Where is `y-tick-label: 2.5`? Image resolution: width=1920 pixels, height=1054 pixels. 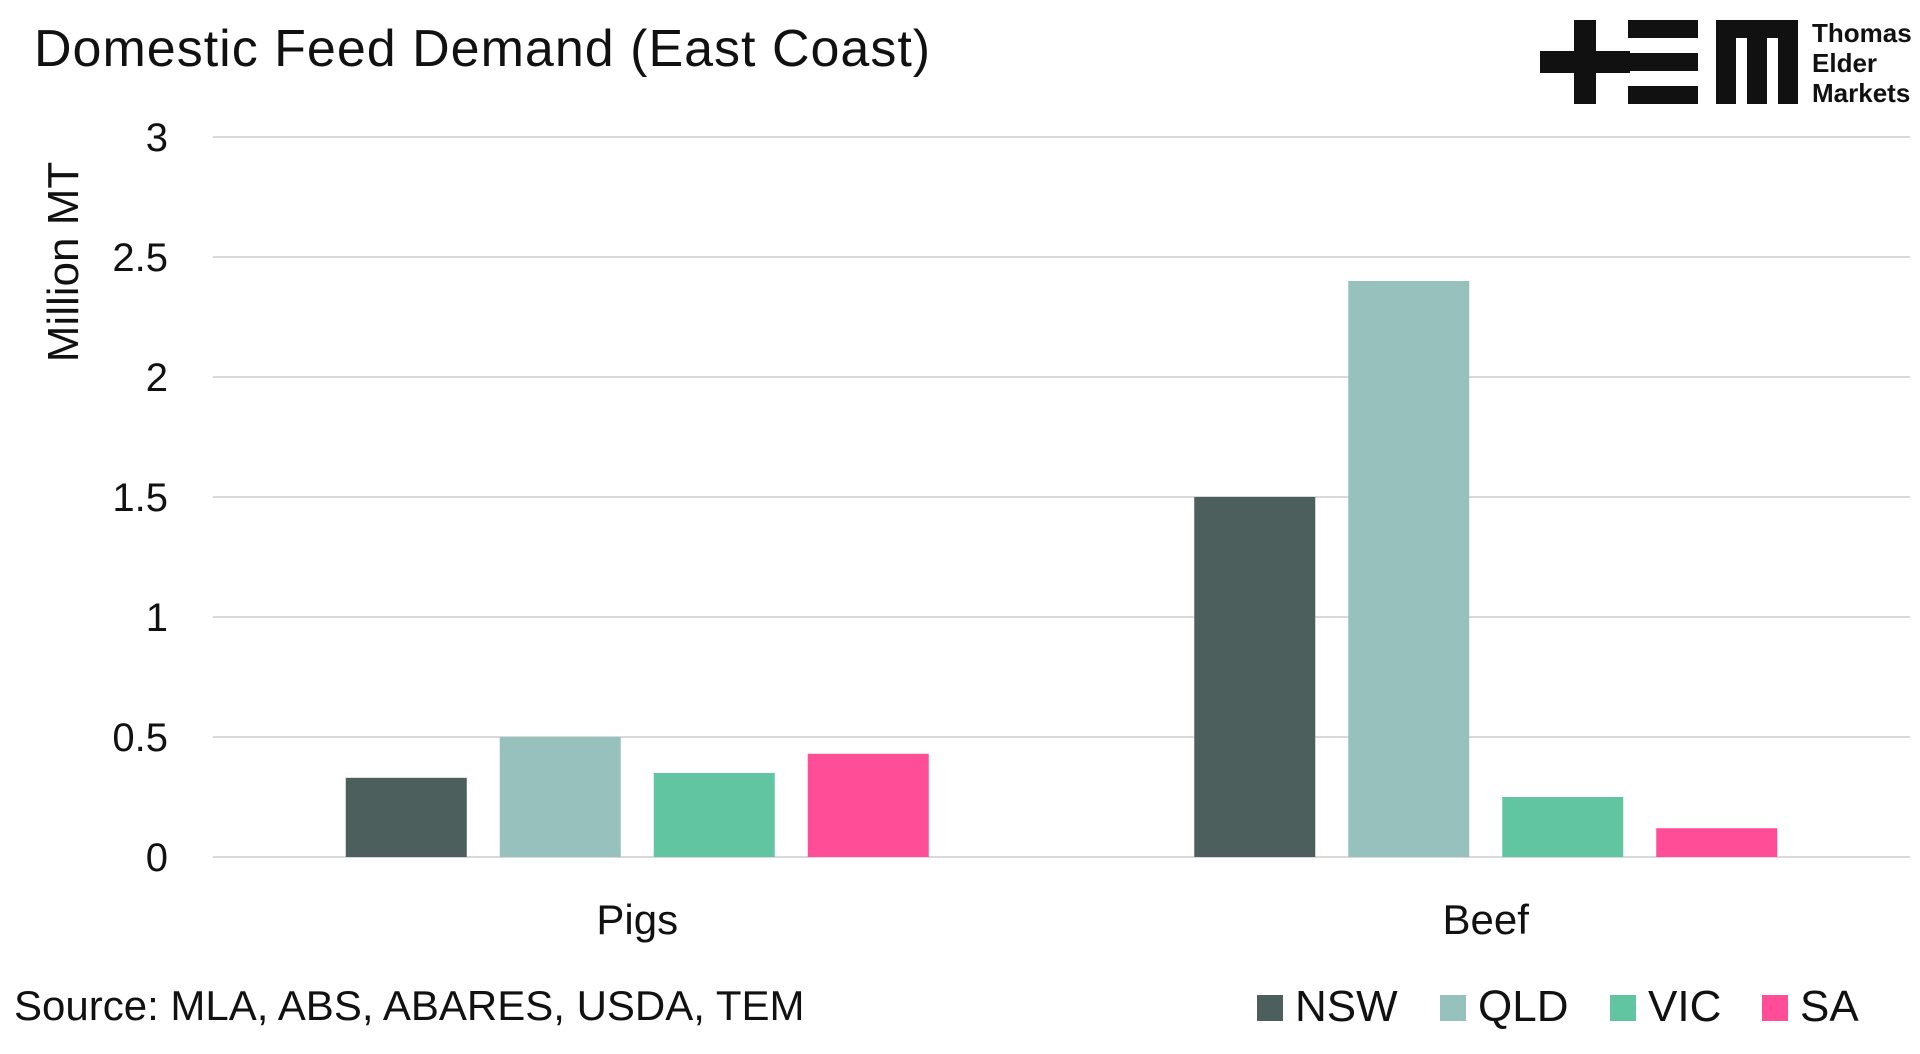
y-tick-label: 2.5 is located at coordinates (140, 258).